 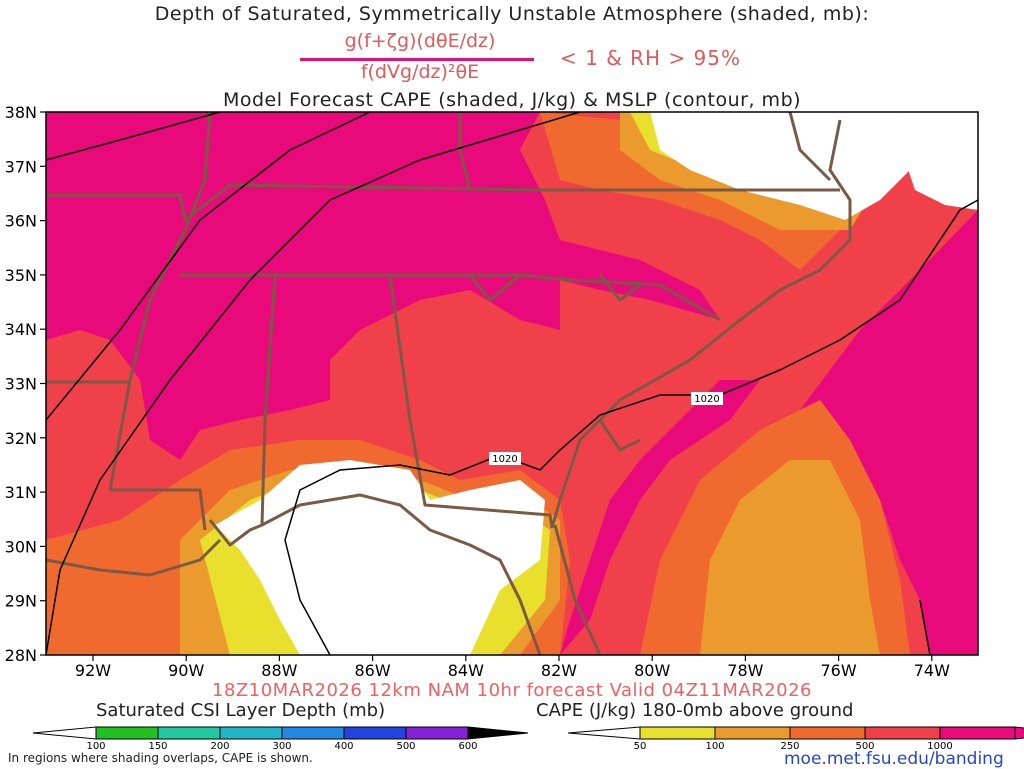 I want to click on lat-label: 32N, so click(x=21, y=438).